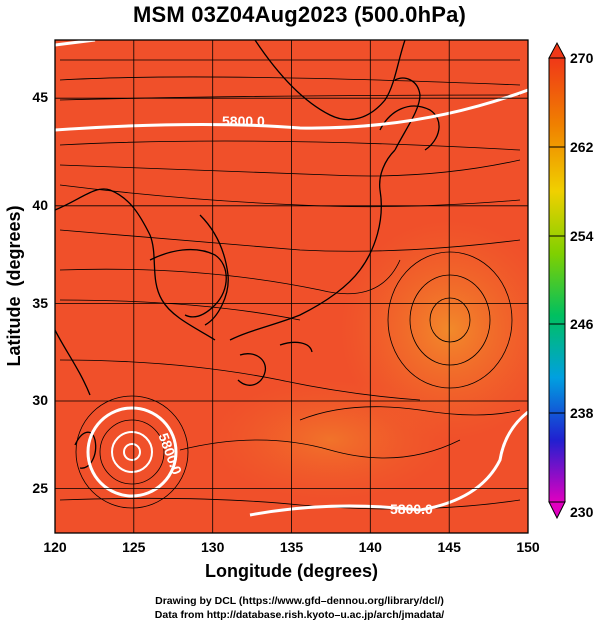  What do you see at coordinates (582, 512) in the screenshot?
I see `colorbar-tick-label: 230` at bounding box center [582, 512].